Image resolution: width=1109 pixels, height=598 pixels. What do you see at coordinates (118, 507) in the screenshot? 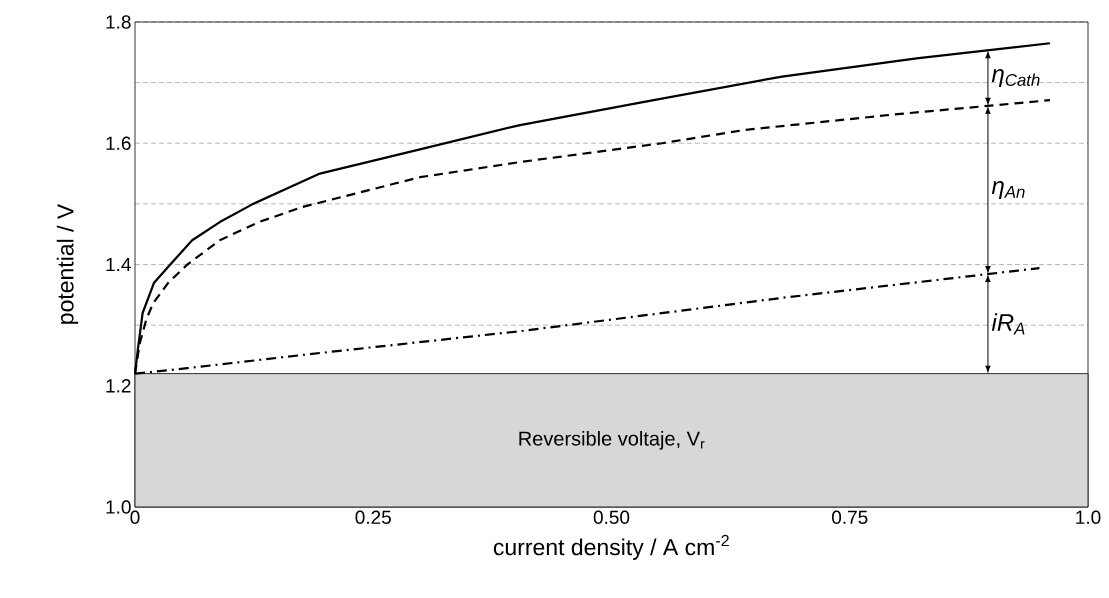
I see `y-tick-label: 1.0` at bounding box center [118, 507].